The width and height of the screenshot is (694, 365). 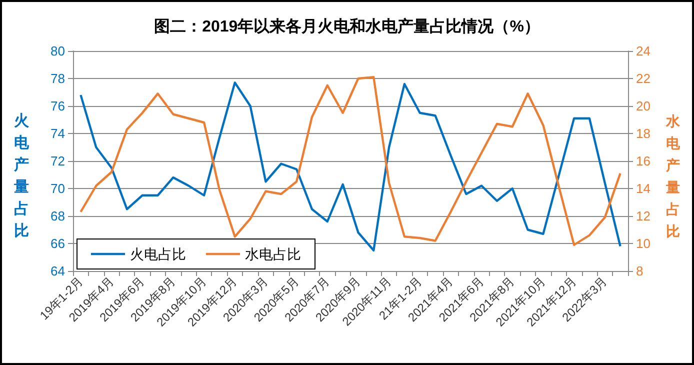 What do you see at coordinates (643, 78) in the screenshot?
I see `y2-tick-label: 22` at bounding box center [643, 78].